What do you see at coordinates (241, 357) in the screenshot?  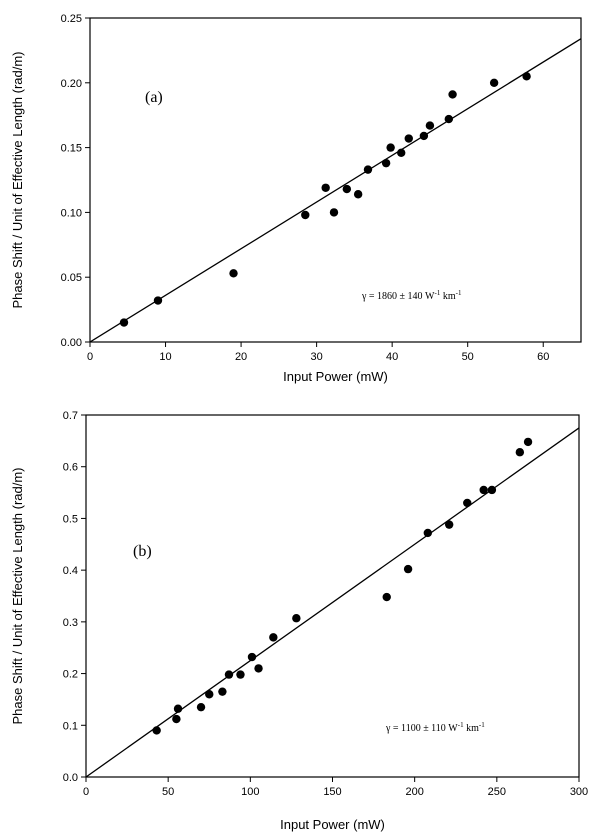 I see `x-tick-label: 20` at bounding box center [241, 357].